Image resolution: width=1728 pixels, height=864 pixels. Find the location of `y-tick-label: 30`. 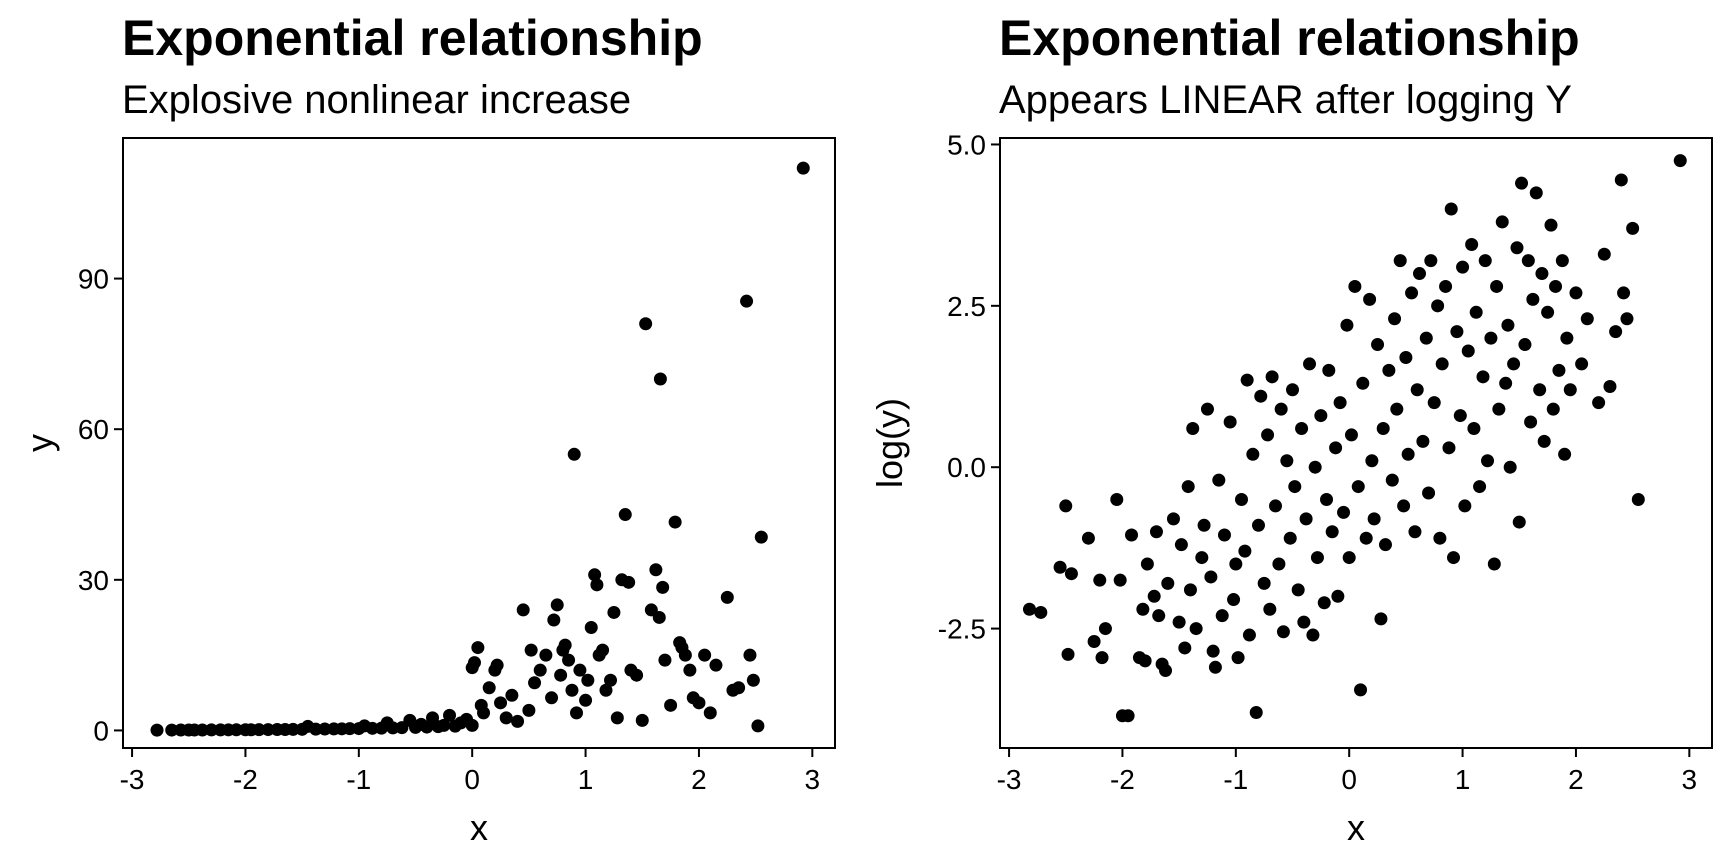

y-tick-label: 30 is located at coordinates (93, 580).